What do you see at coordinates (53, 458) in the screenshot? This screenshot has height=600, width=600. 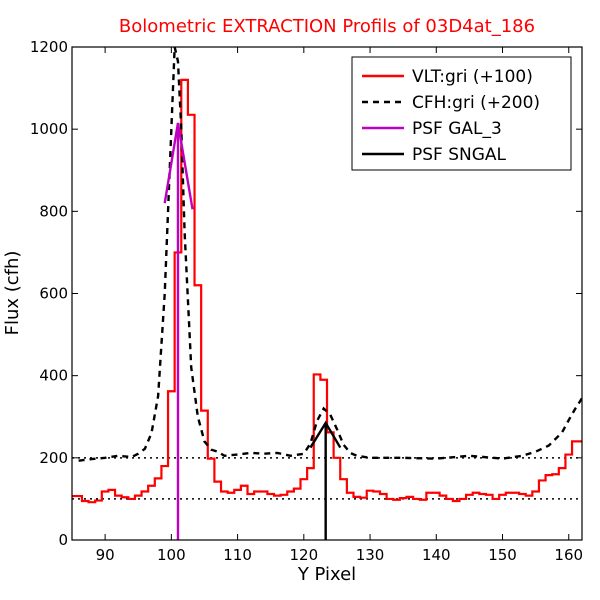 I see `y-tick-label: 200` at bounding box center [53, 458].